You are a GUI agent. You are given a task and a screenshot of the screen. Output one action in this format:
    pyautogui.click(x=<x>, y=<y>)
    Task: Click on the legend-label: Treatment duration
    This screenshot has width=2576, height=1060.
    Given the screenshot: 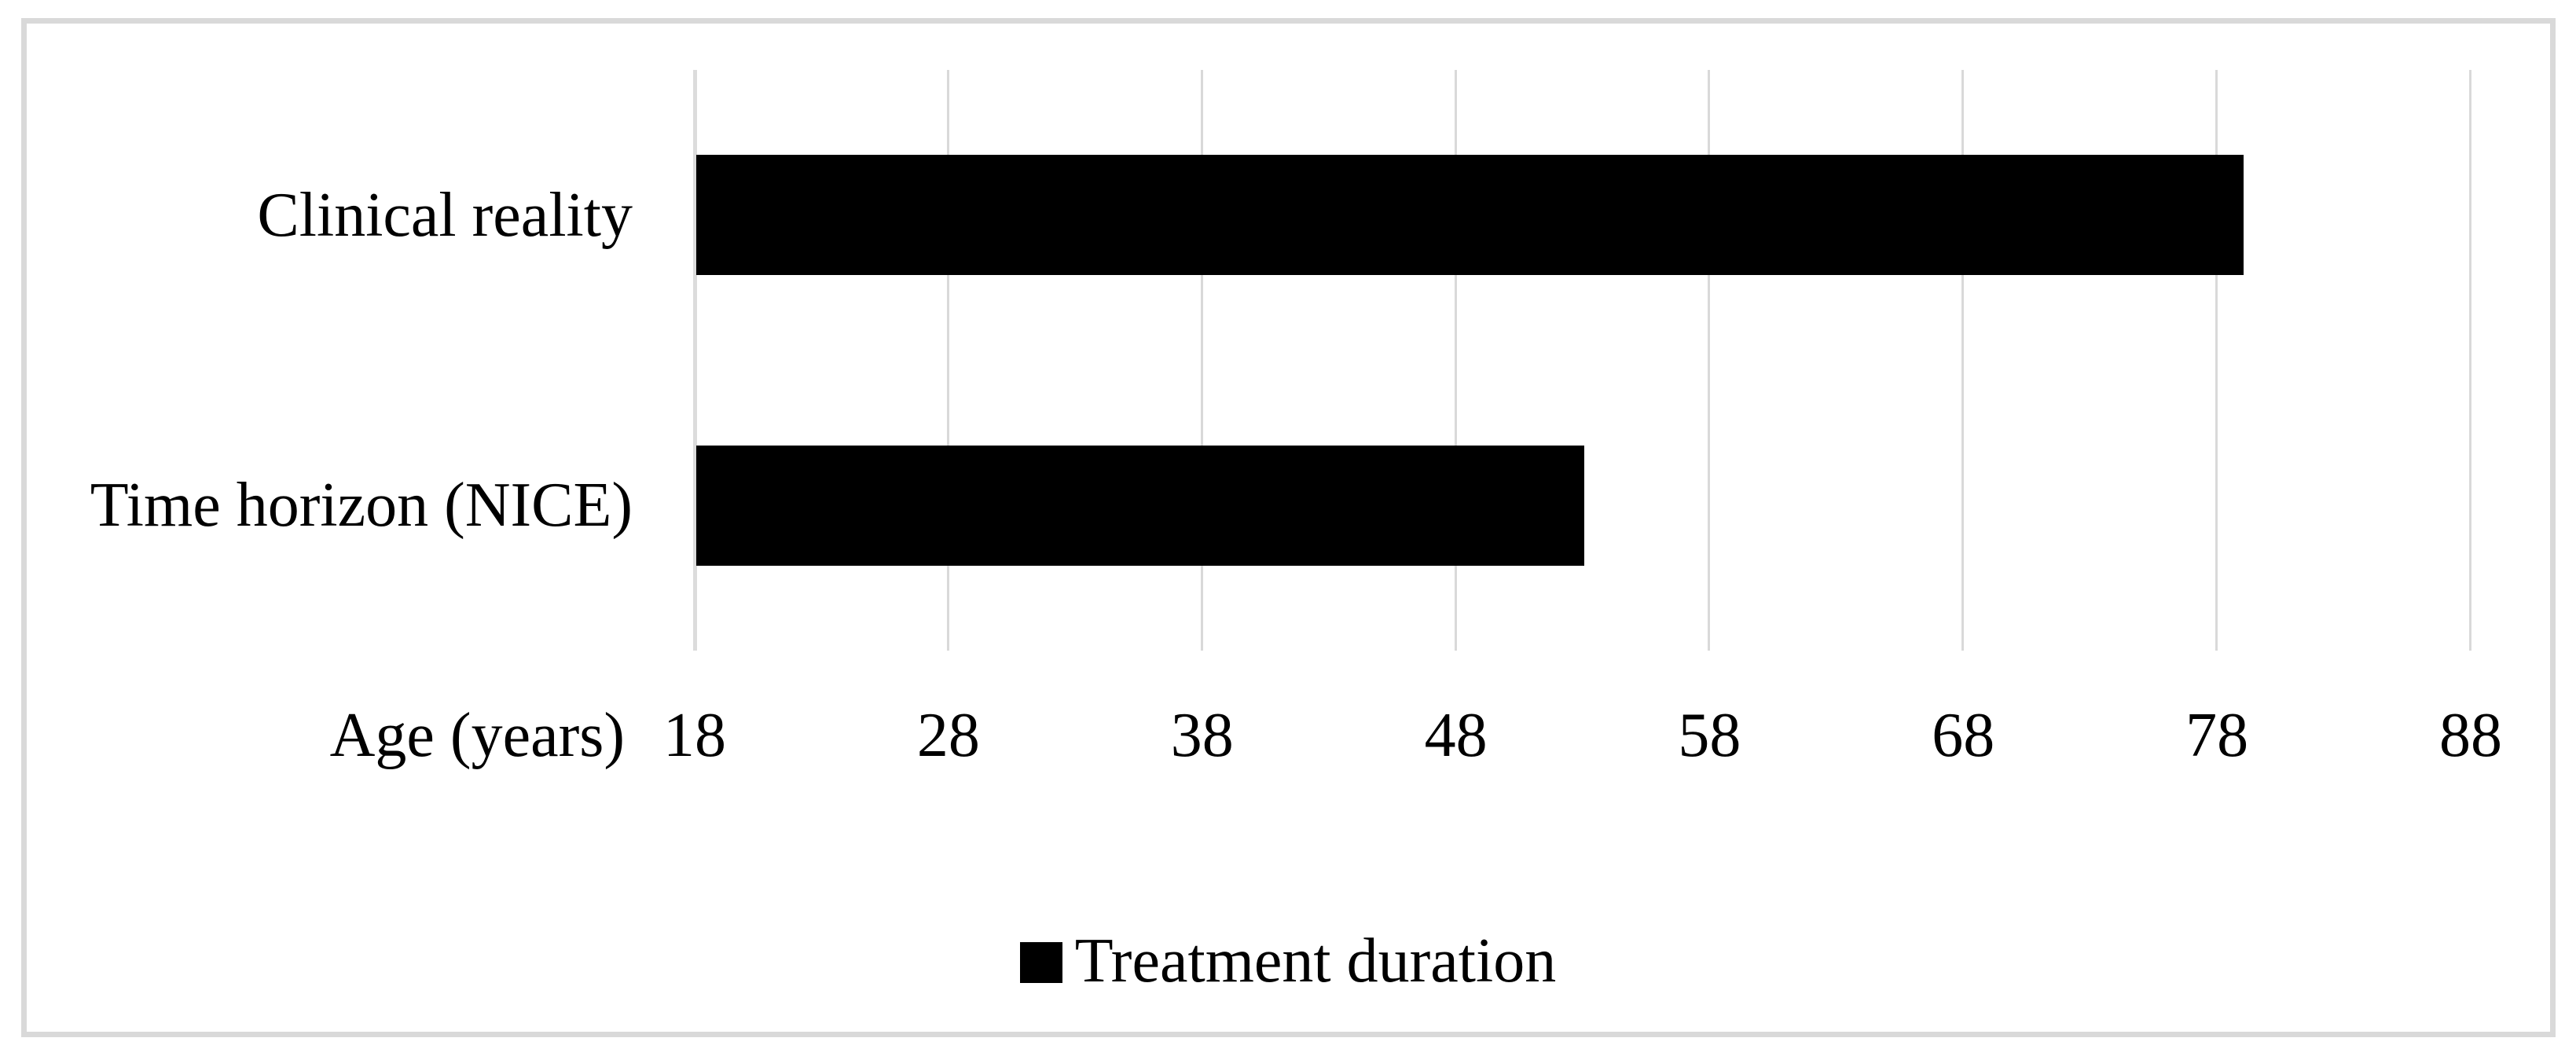 What is the action you would take?
    pyautogui.click(x=1316, y=961)
    